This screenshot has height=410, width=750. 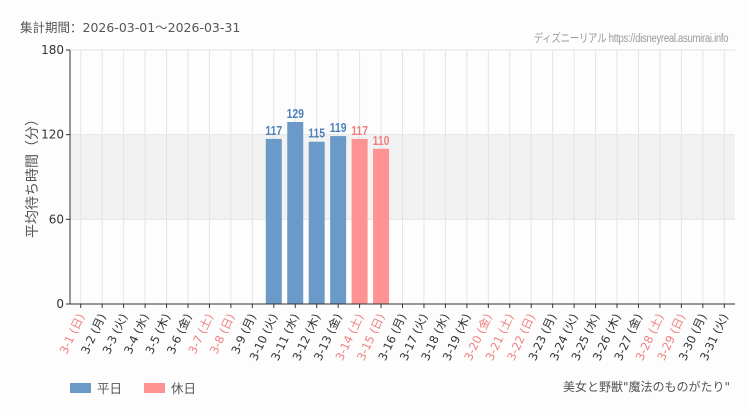 What do you see at coordinates (184, 388) in the screenshot?
I see `legend-label-holiday: 休日` at bounding box center [184, 388].